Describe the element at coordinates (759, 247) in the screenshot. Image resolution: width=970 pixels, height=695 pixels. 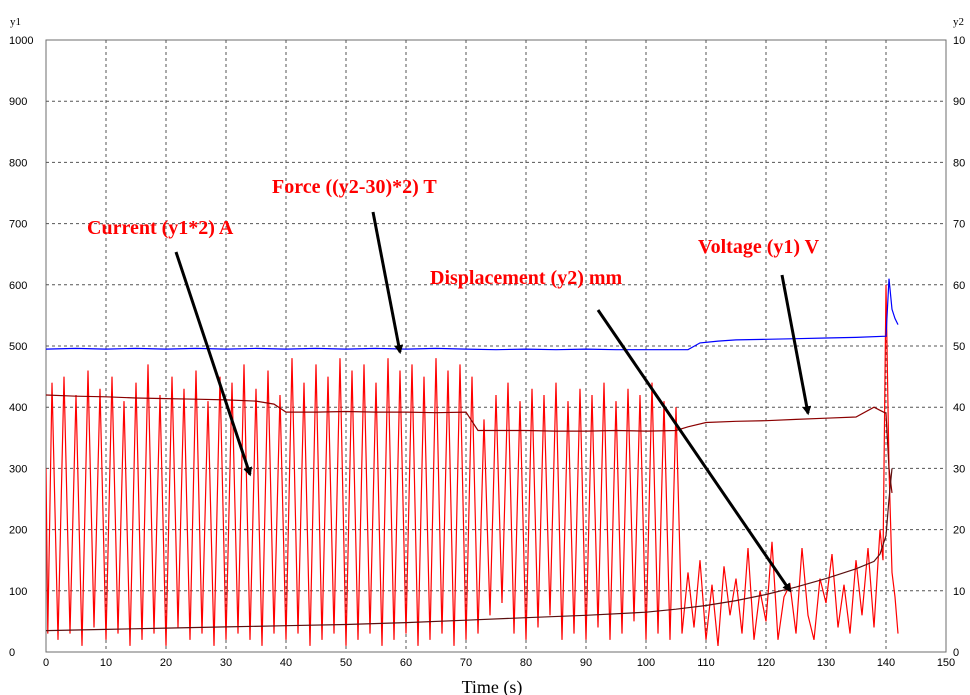
I see `annotation-voltage: Voltage (y1) V` at that location.